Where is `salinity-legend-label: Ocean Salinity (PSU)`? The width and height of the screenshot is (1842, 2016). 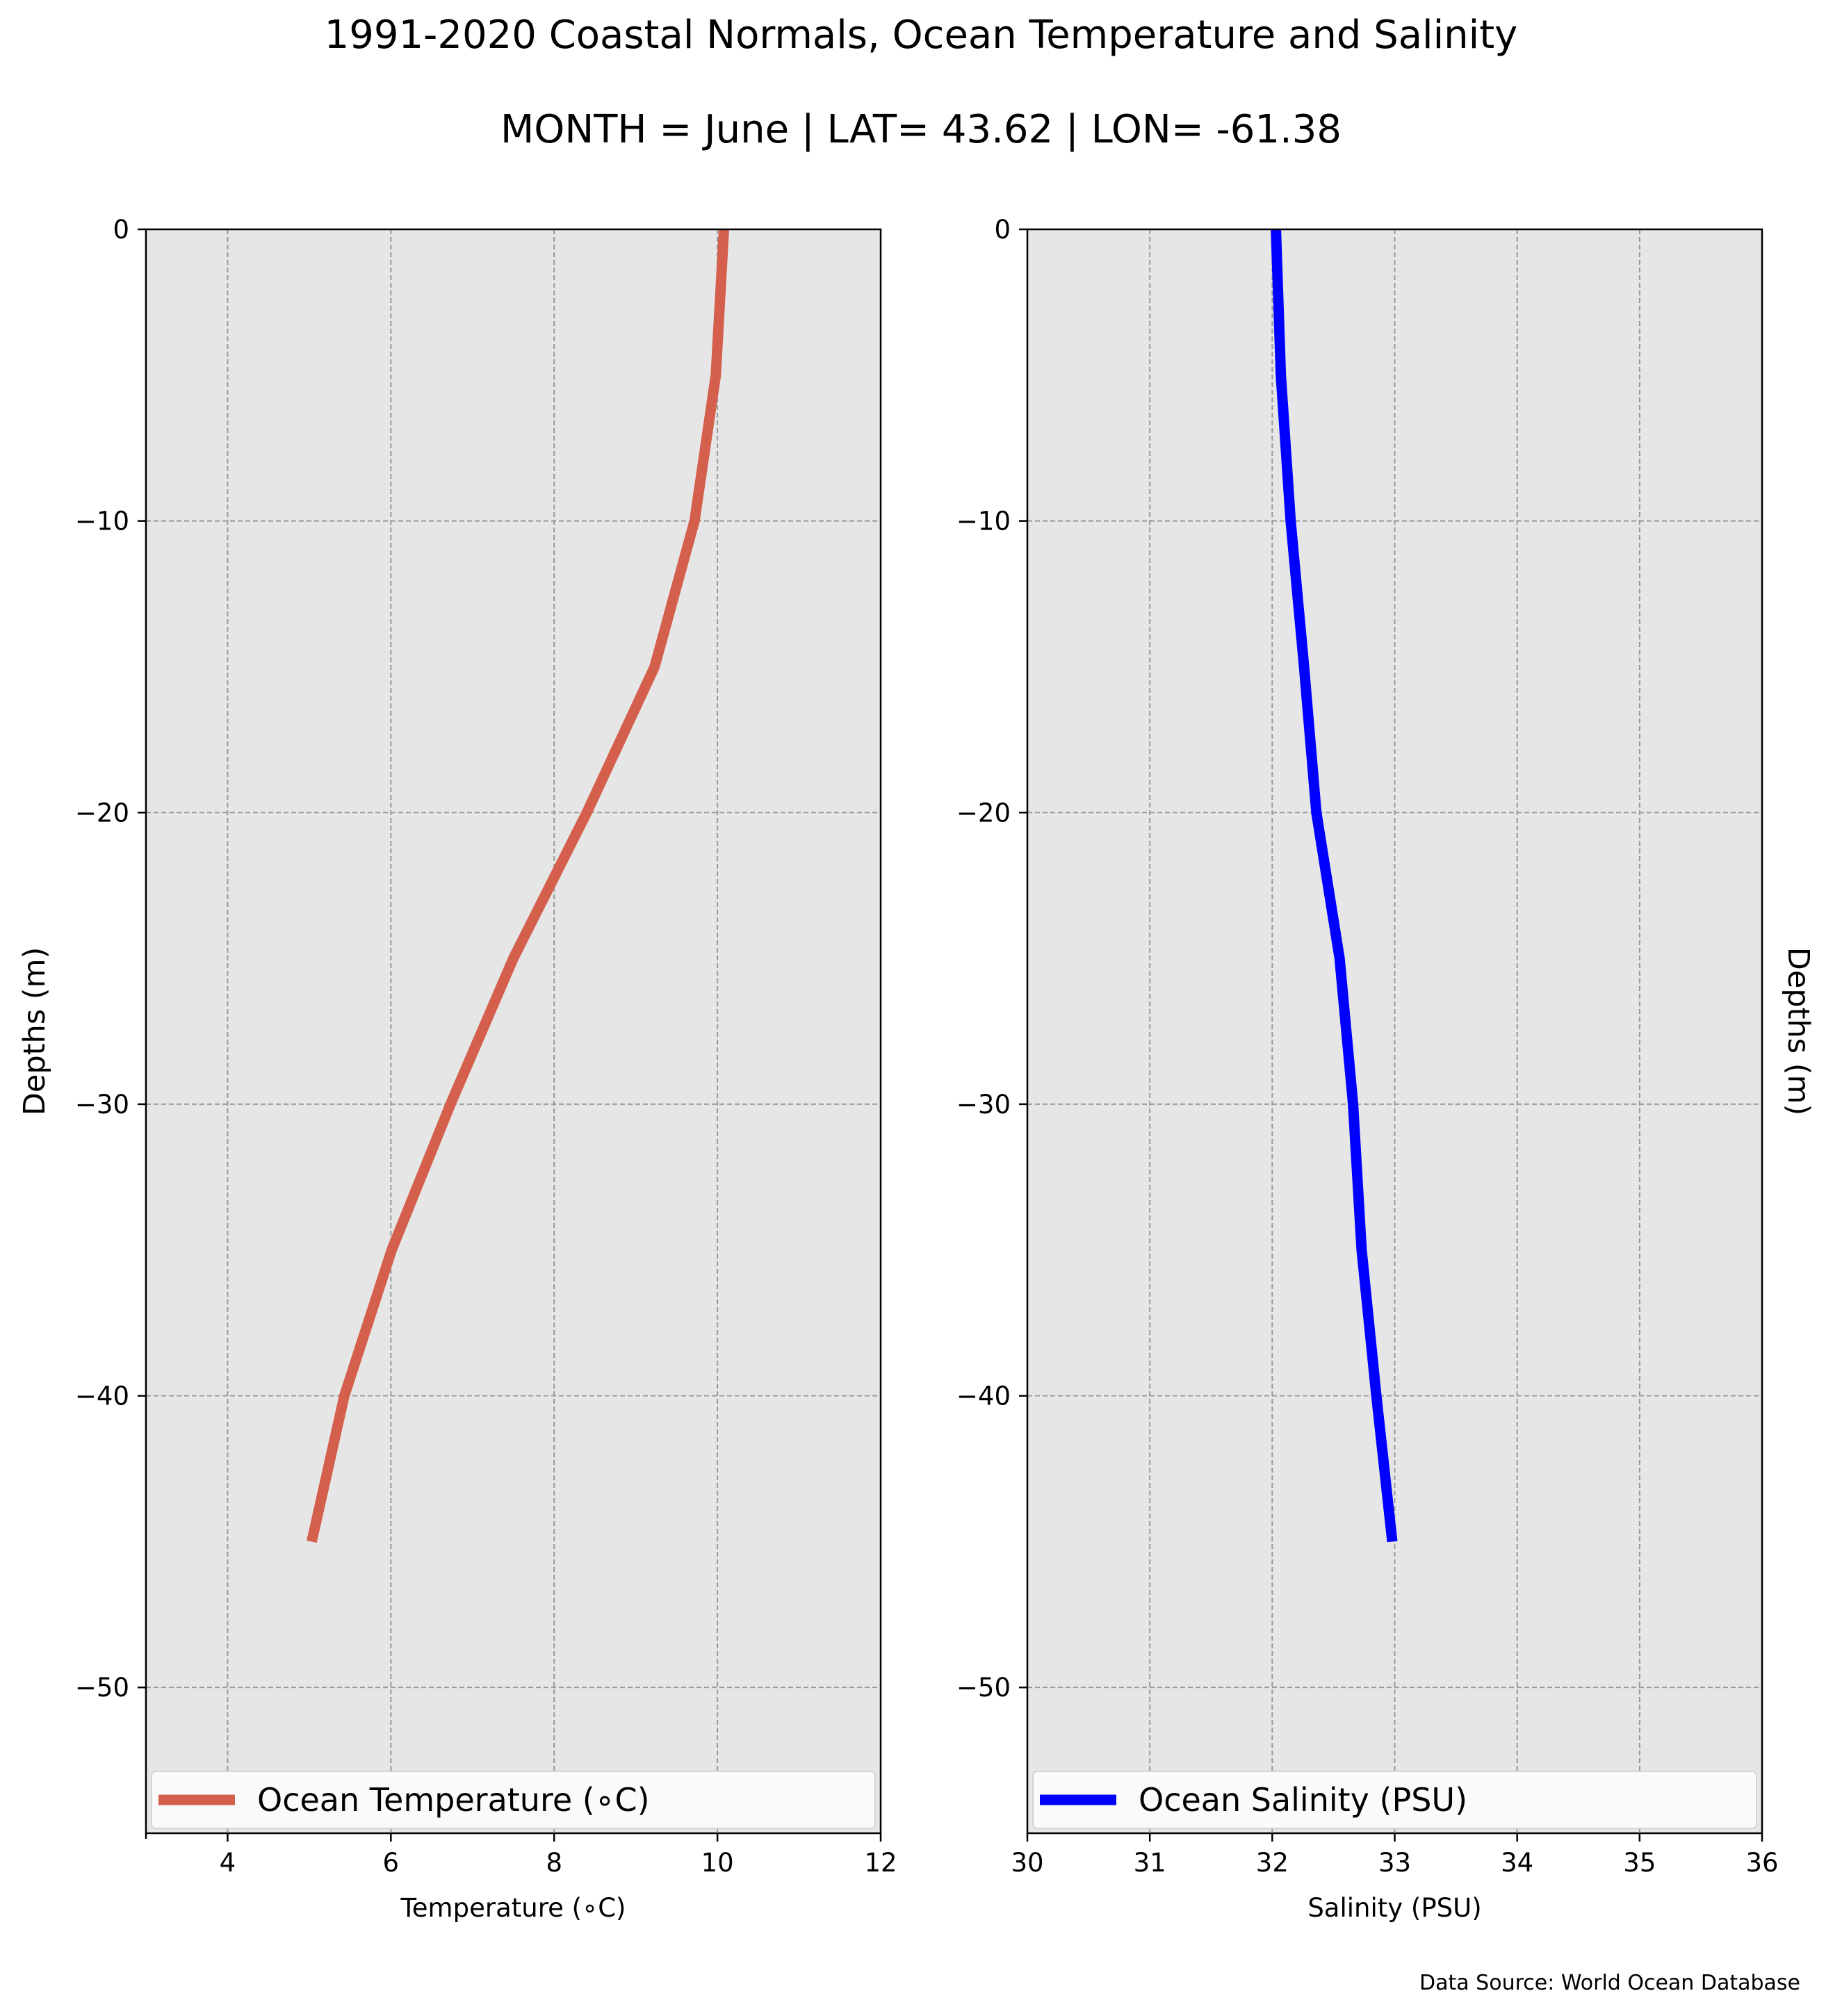
salinity-legend-label: Ocean Salinity (PSU) is located at coordinates (1303, 1800).